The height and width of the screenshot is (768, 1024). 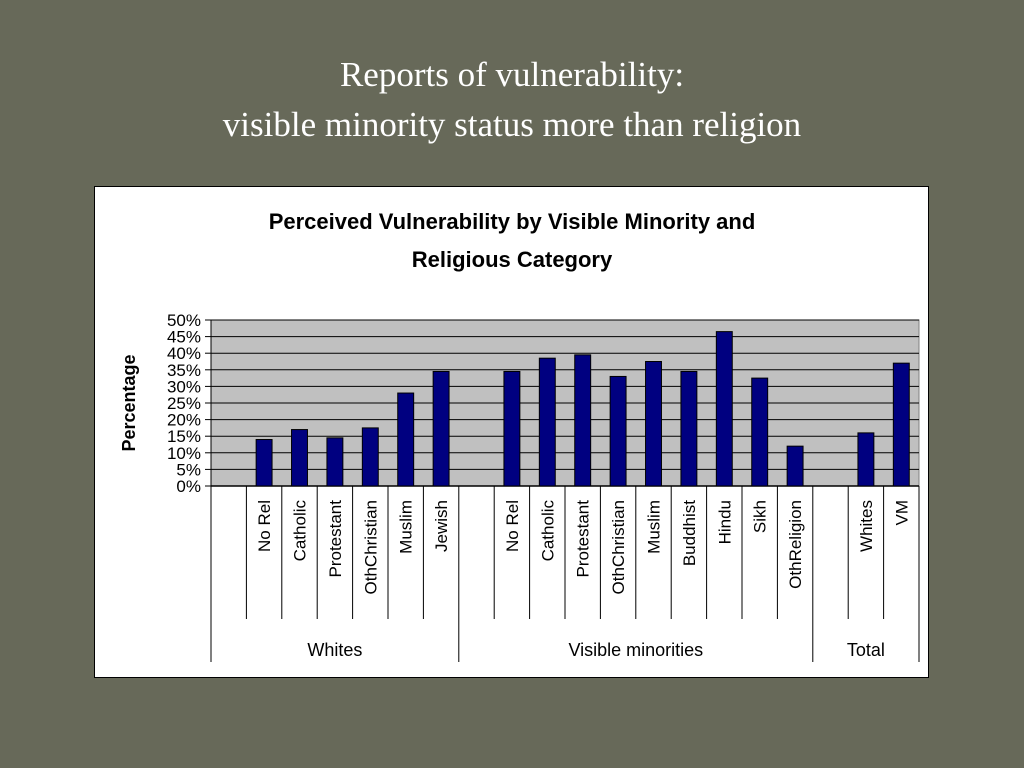 What do you see at coordinates (184, 337) in the screenshot?
I see `y-tick-label: 45%` at bounding box center [184, 337].